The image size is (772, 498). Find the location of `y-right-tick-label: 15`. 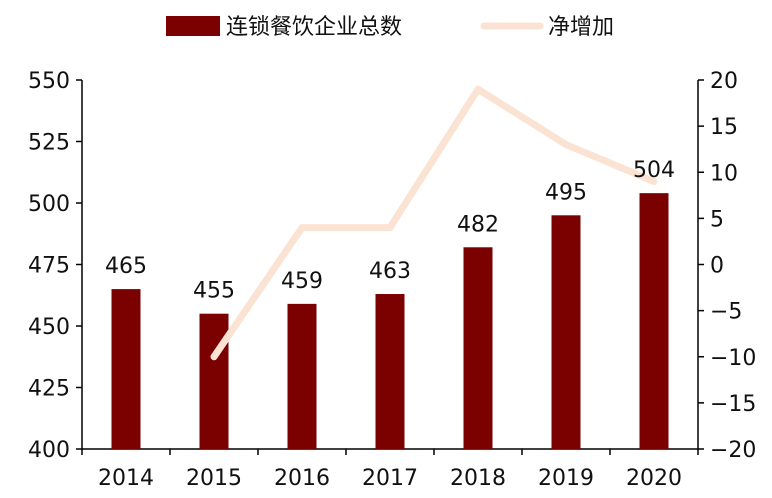

y-right-tick-label: 15 is located at coordinates (724, 127).